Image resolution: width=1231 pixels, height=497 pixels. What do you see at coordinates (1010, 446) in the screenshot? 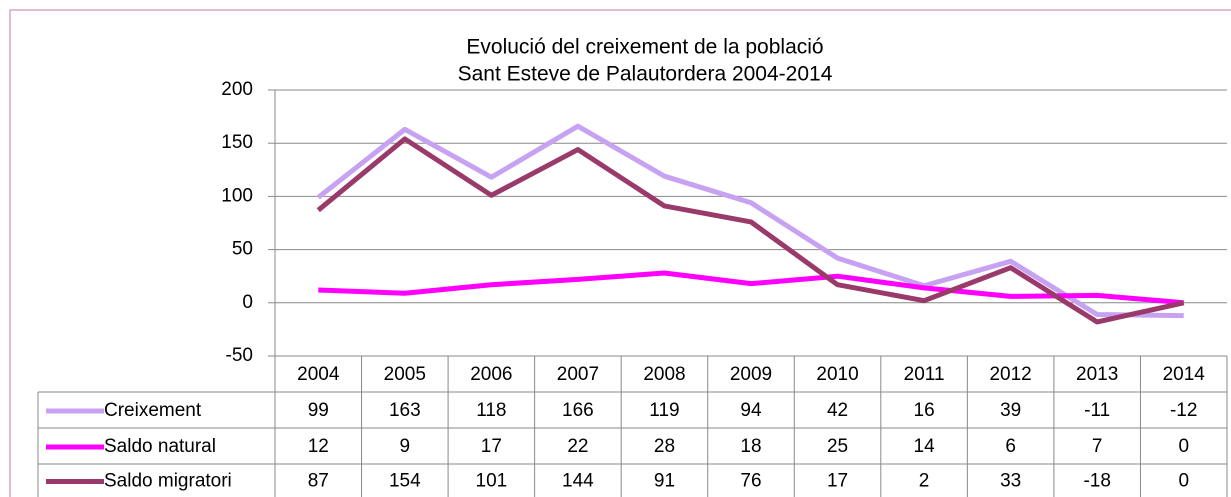
I see `table-value: 6` at bounding box center [1010, 446].